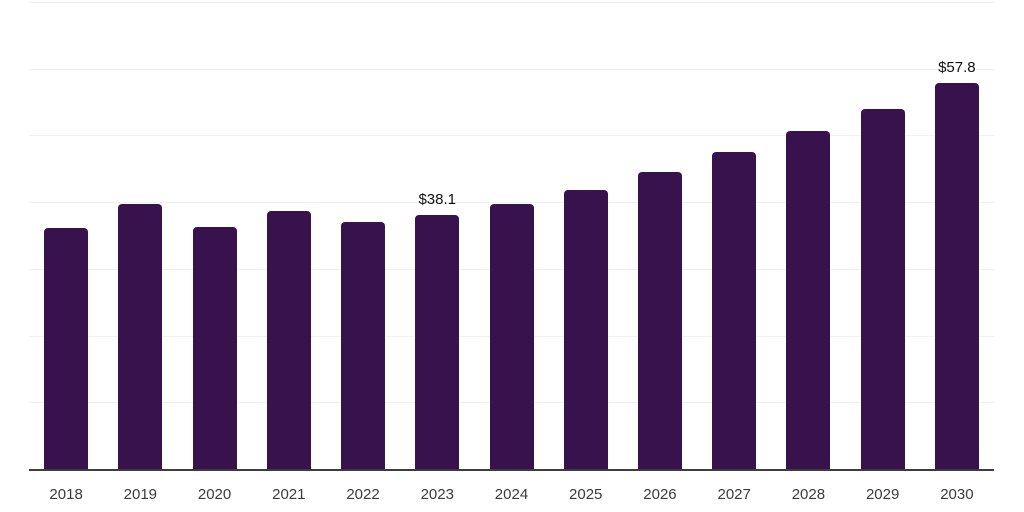 The image size is (1024, 512). What do you see at coordinates (882, 289) in the screenshot?
I see `bar-2029` at bounding box center [882, 289].